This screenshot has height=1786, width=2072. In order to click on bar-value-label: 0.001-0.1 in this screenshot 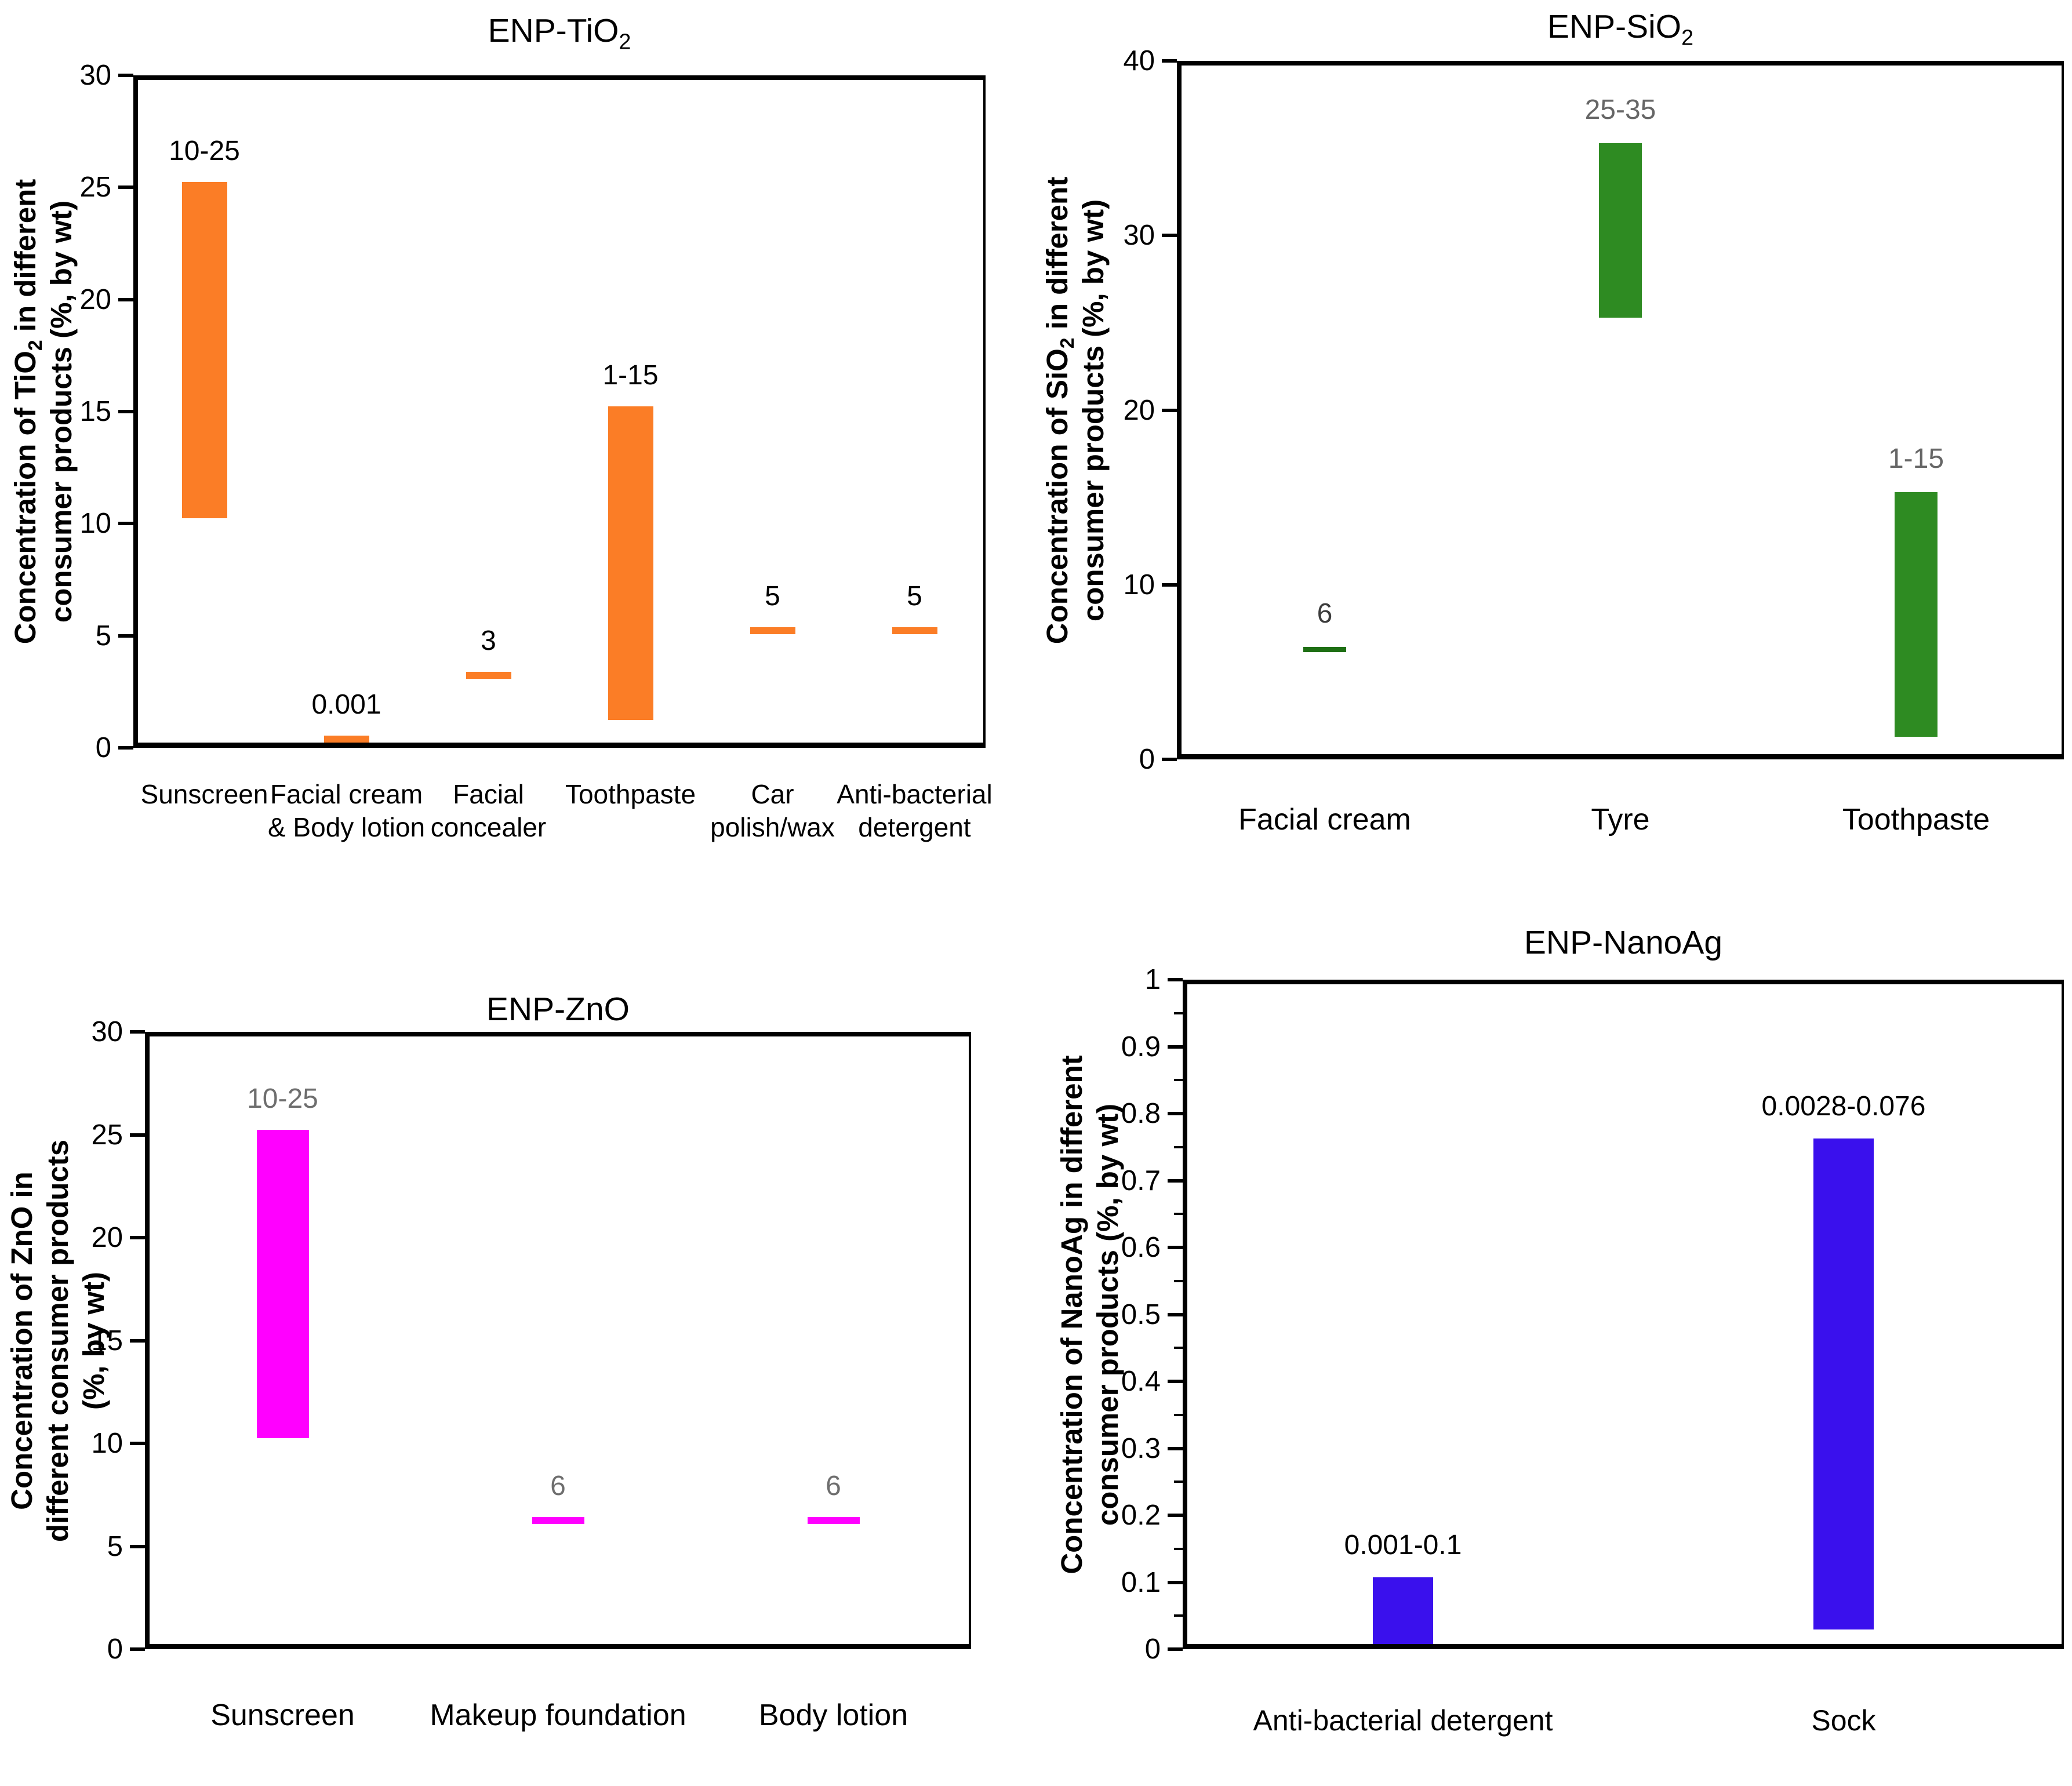, I will do `click(1403, 1545)`.